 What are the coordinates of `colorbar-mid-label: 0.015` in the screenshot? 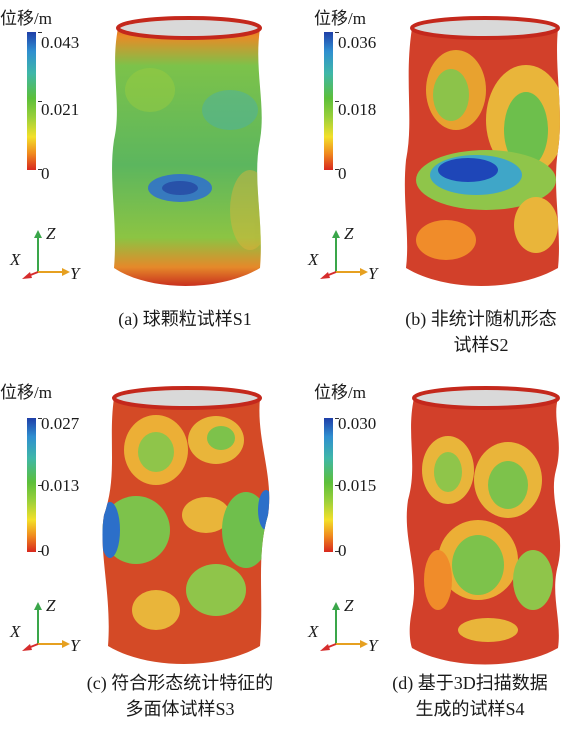 It's located at (357, 485).